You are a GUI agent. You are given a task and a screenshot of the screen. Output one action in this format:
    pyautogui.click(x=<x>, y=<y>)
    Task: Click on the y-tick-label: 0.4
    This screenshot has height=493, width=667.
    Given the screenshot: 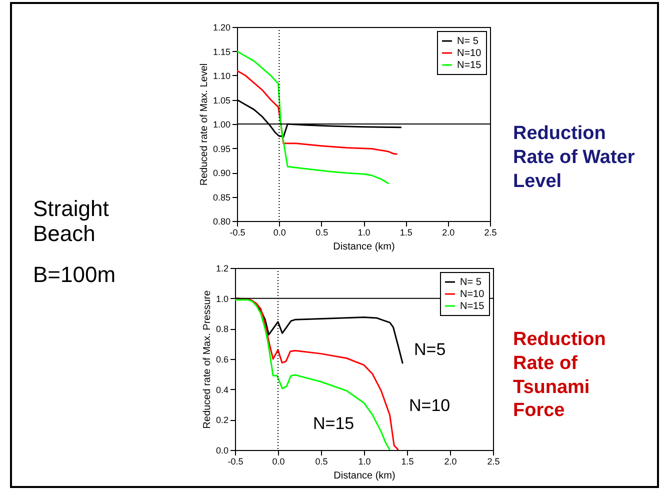 What is the action you would take?
    pyautogui.click(x=222, y=389)
    